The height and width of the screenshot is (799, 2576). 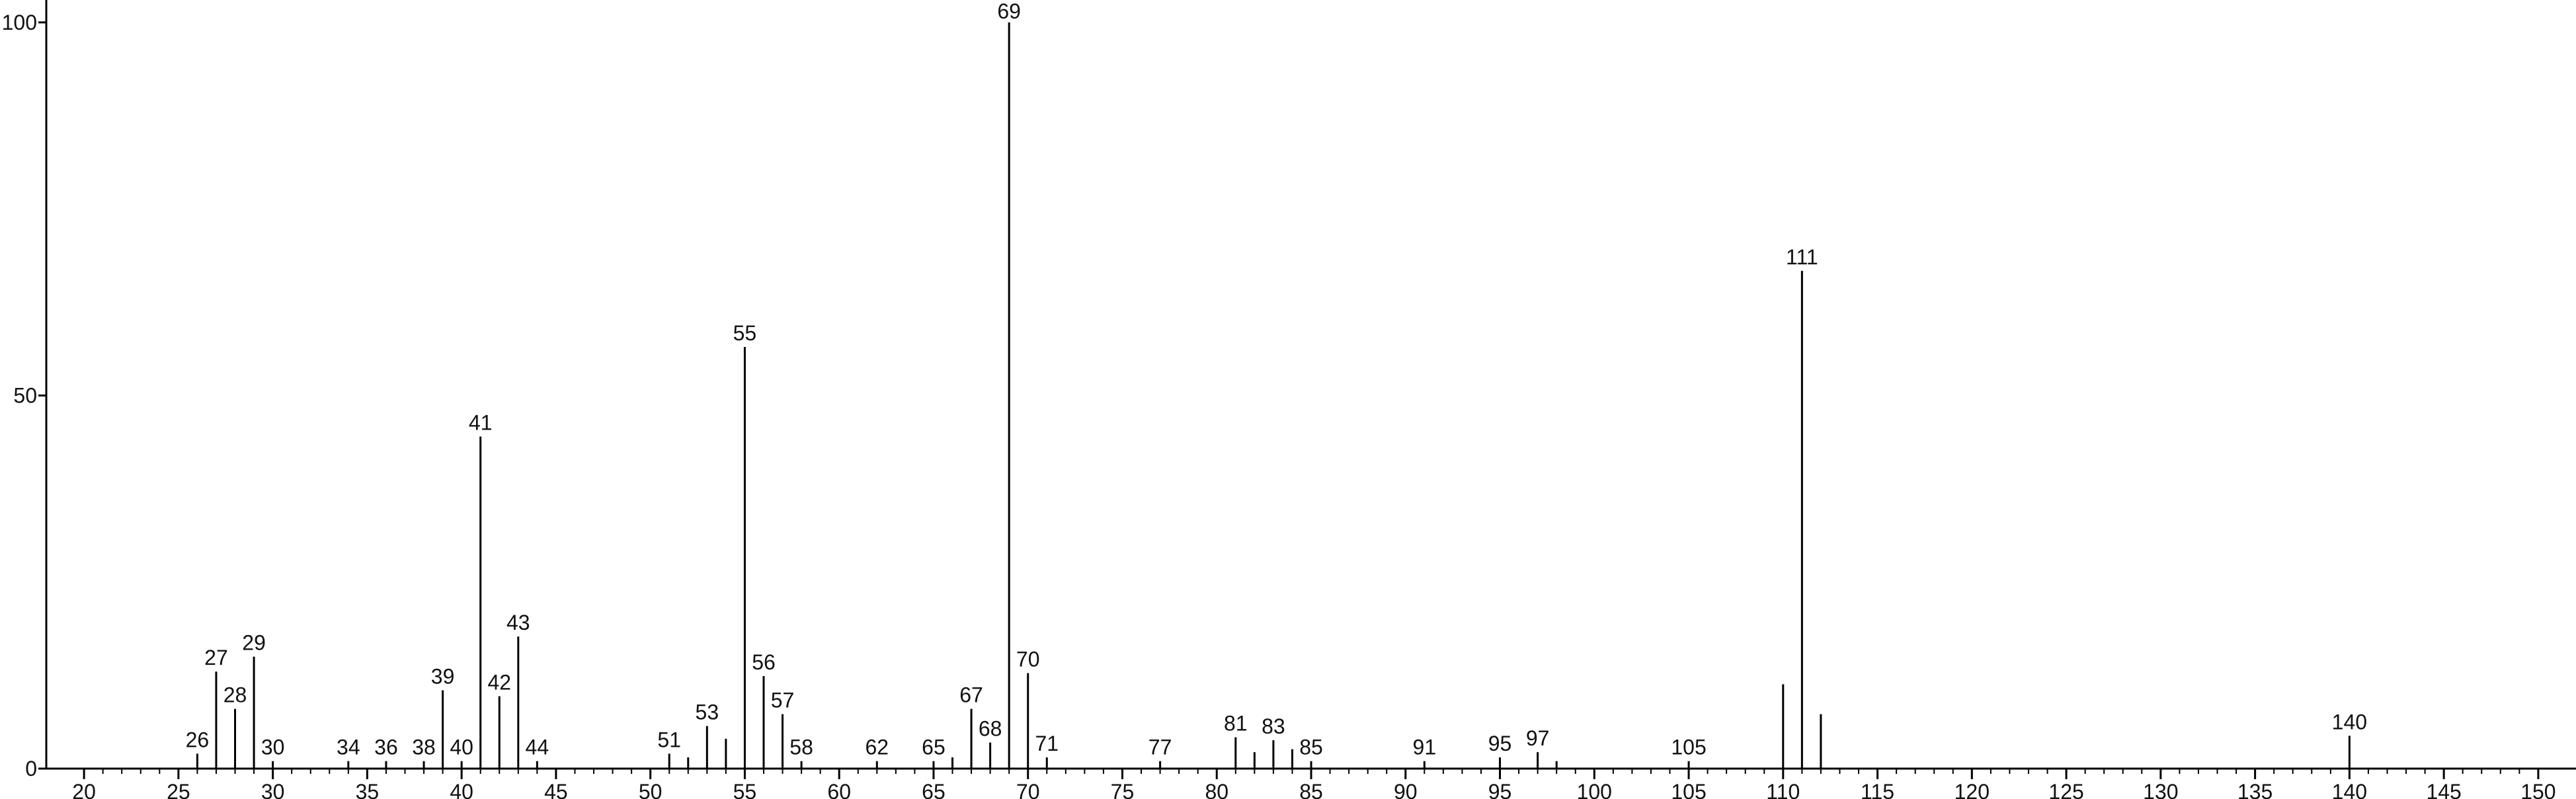 I want to click on peak-label: 58, so click(x=801, y=747).